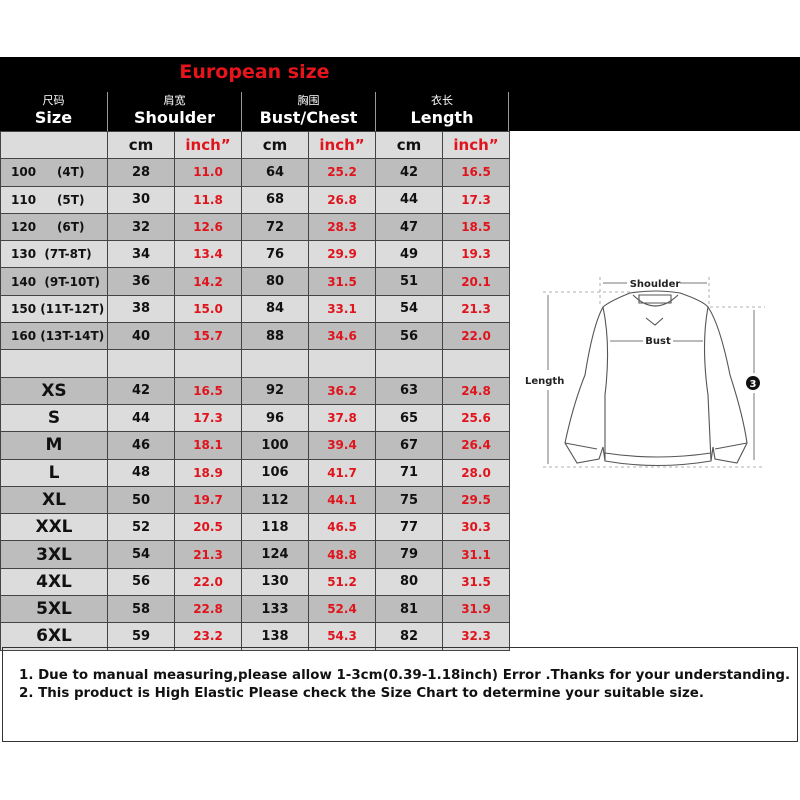 The width and height of the screenshot is (800, 800). I want to click on header-shoulder: 肩宽 Shoulder, so click(174, 111).